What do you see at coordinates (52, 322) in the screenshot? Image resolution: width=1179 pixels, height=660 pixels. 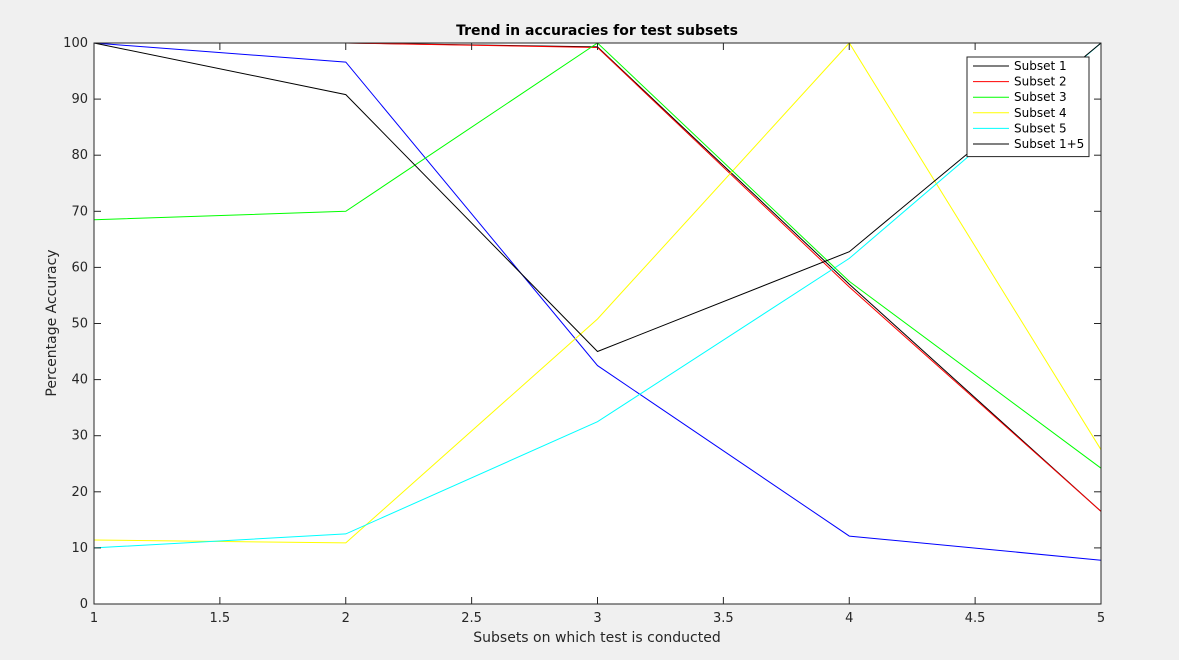 I see `y-axis-label: Percentage Accuracy` at bounding box center [52, 322].